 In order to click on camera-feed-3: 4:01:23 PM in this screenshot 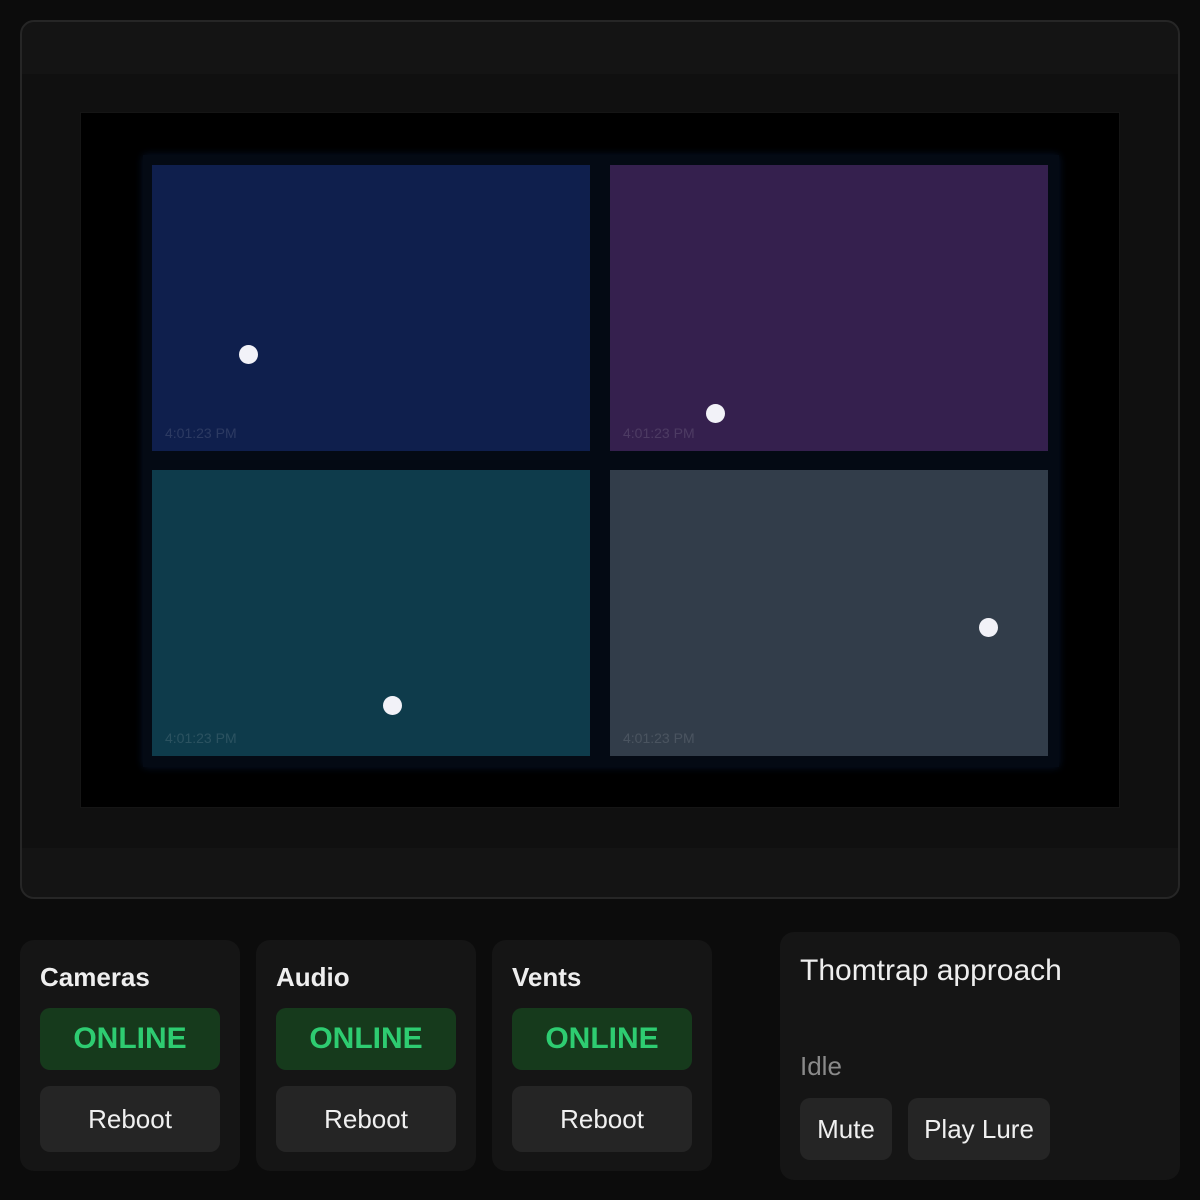, I will do `click(371, 613)`.